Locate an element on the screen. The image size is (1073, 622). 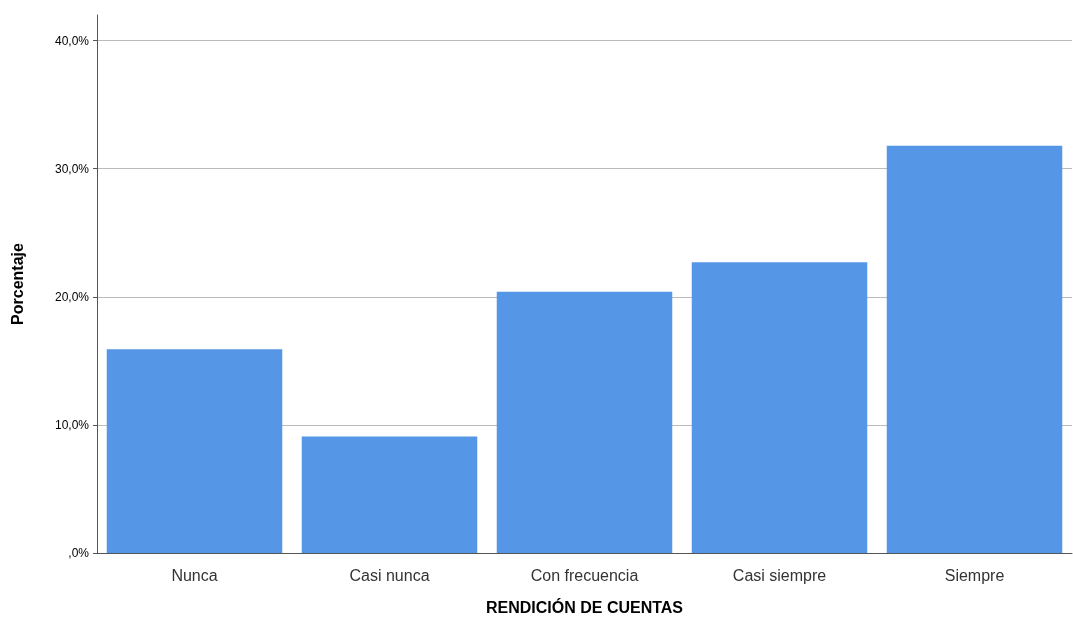
x-tick-label: Casi siempre is located at coordinates (779, 575).